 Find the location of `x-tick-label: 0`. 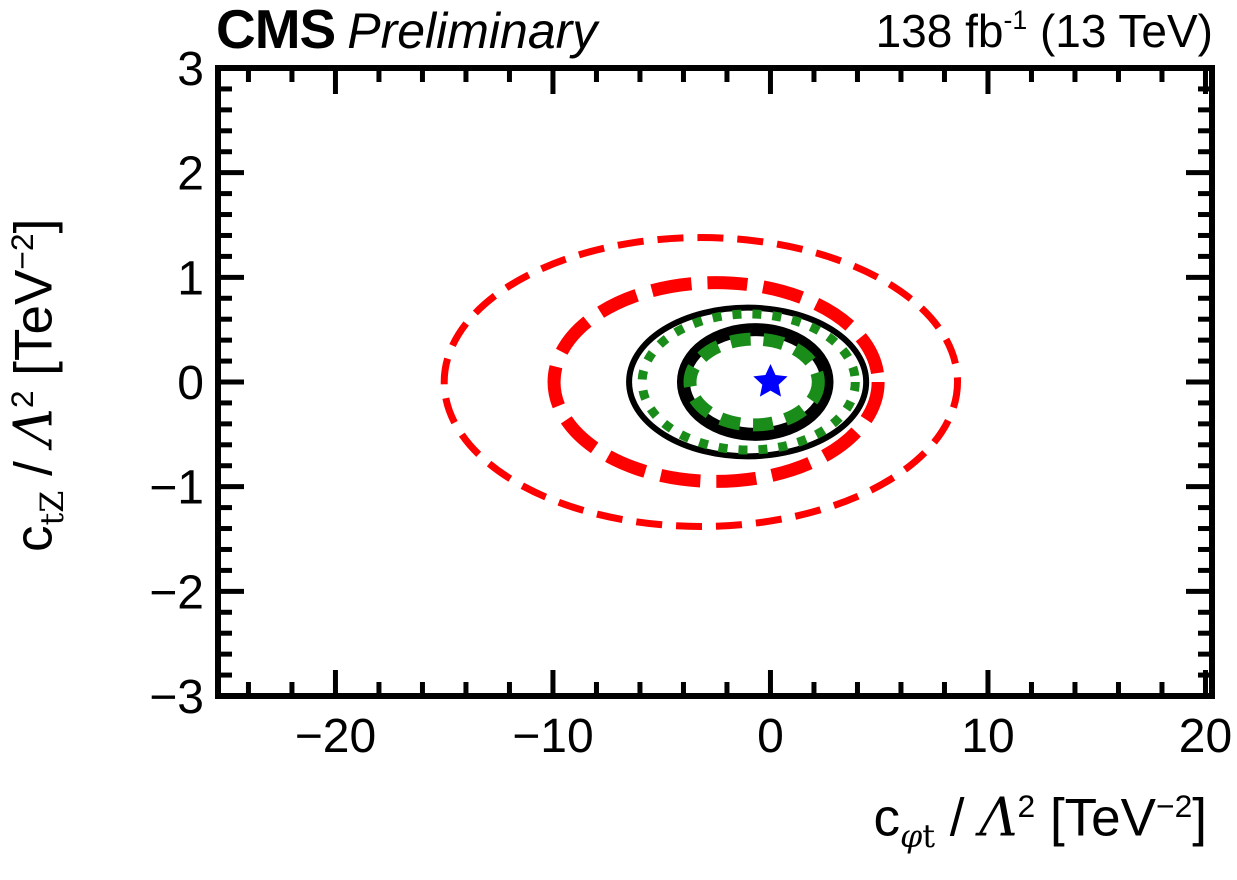

x-tick-label: 0 is located at coordinates (770, 736).